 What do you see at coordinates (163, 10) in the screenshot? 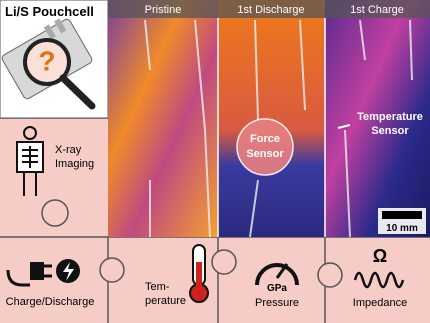
I see `panel-label: Pristine` at bounding box center [163, 10].